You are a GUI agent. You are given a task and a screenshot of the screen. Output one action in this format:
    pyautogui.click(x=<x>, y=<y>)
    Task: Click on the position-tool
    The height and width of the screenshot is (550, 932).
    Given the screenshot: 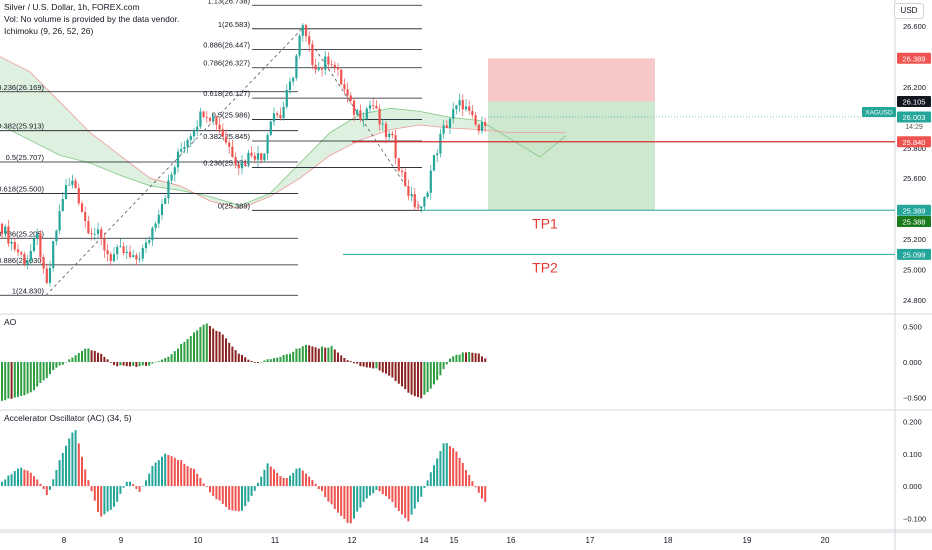 What is the action you would take?
    pyautogui.click(x=571, y=134)
    